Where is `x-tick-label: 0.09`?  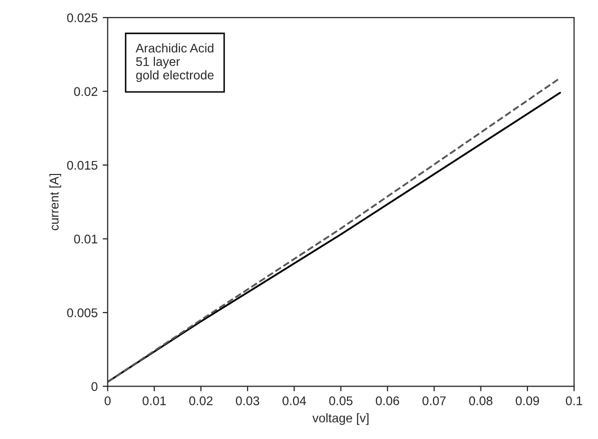
x-tick-label: 0.09 is located at coordinates (528, 401).